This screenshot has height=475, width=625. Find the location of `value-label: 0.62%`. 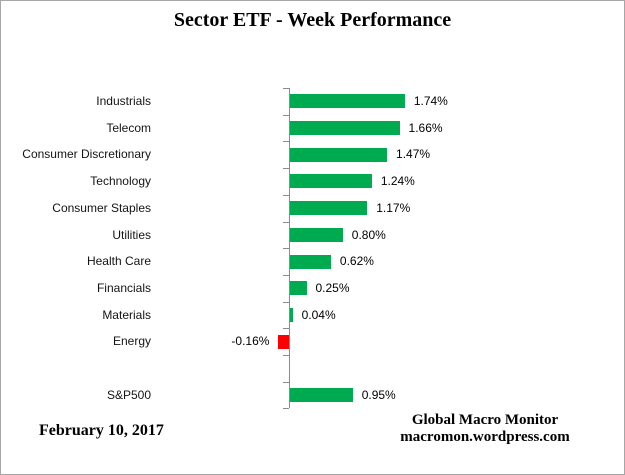

value-label: 0.62% is located at coordinates (356, 261).